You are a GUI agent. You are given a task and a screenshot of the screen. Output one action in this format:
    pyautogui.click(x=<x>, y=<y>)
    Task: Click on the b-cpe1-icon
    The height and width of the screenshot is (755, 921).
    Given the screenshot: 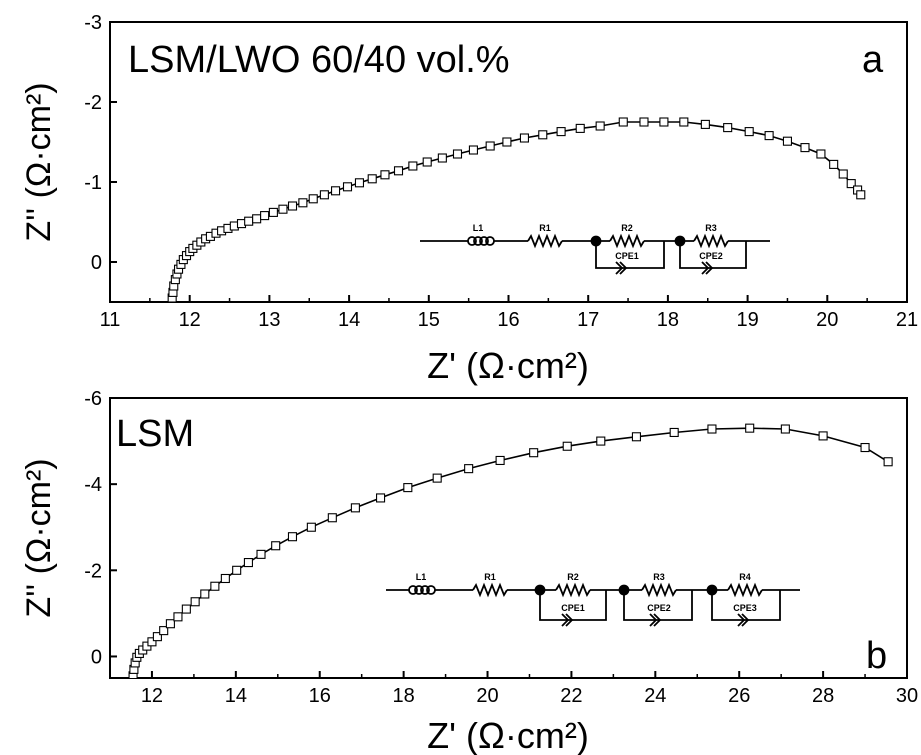 What is the action you would take?
    pyautogui.click(x=565, y=620)
    